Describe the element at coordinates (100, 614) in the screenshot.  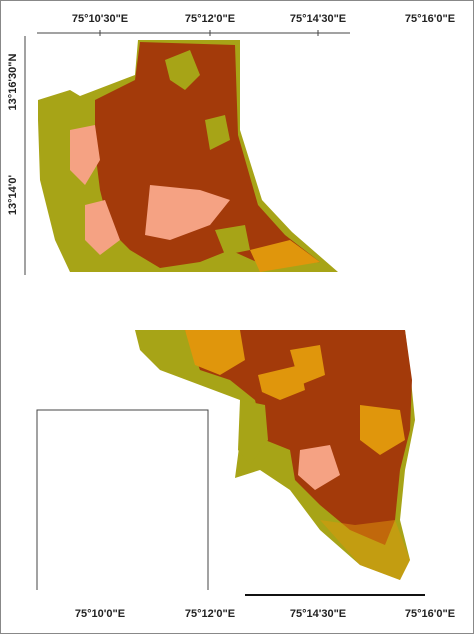
I see `bottom-label: 75°10'0"E` at that location.